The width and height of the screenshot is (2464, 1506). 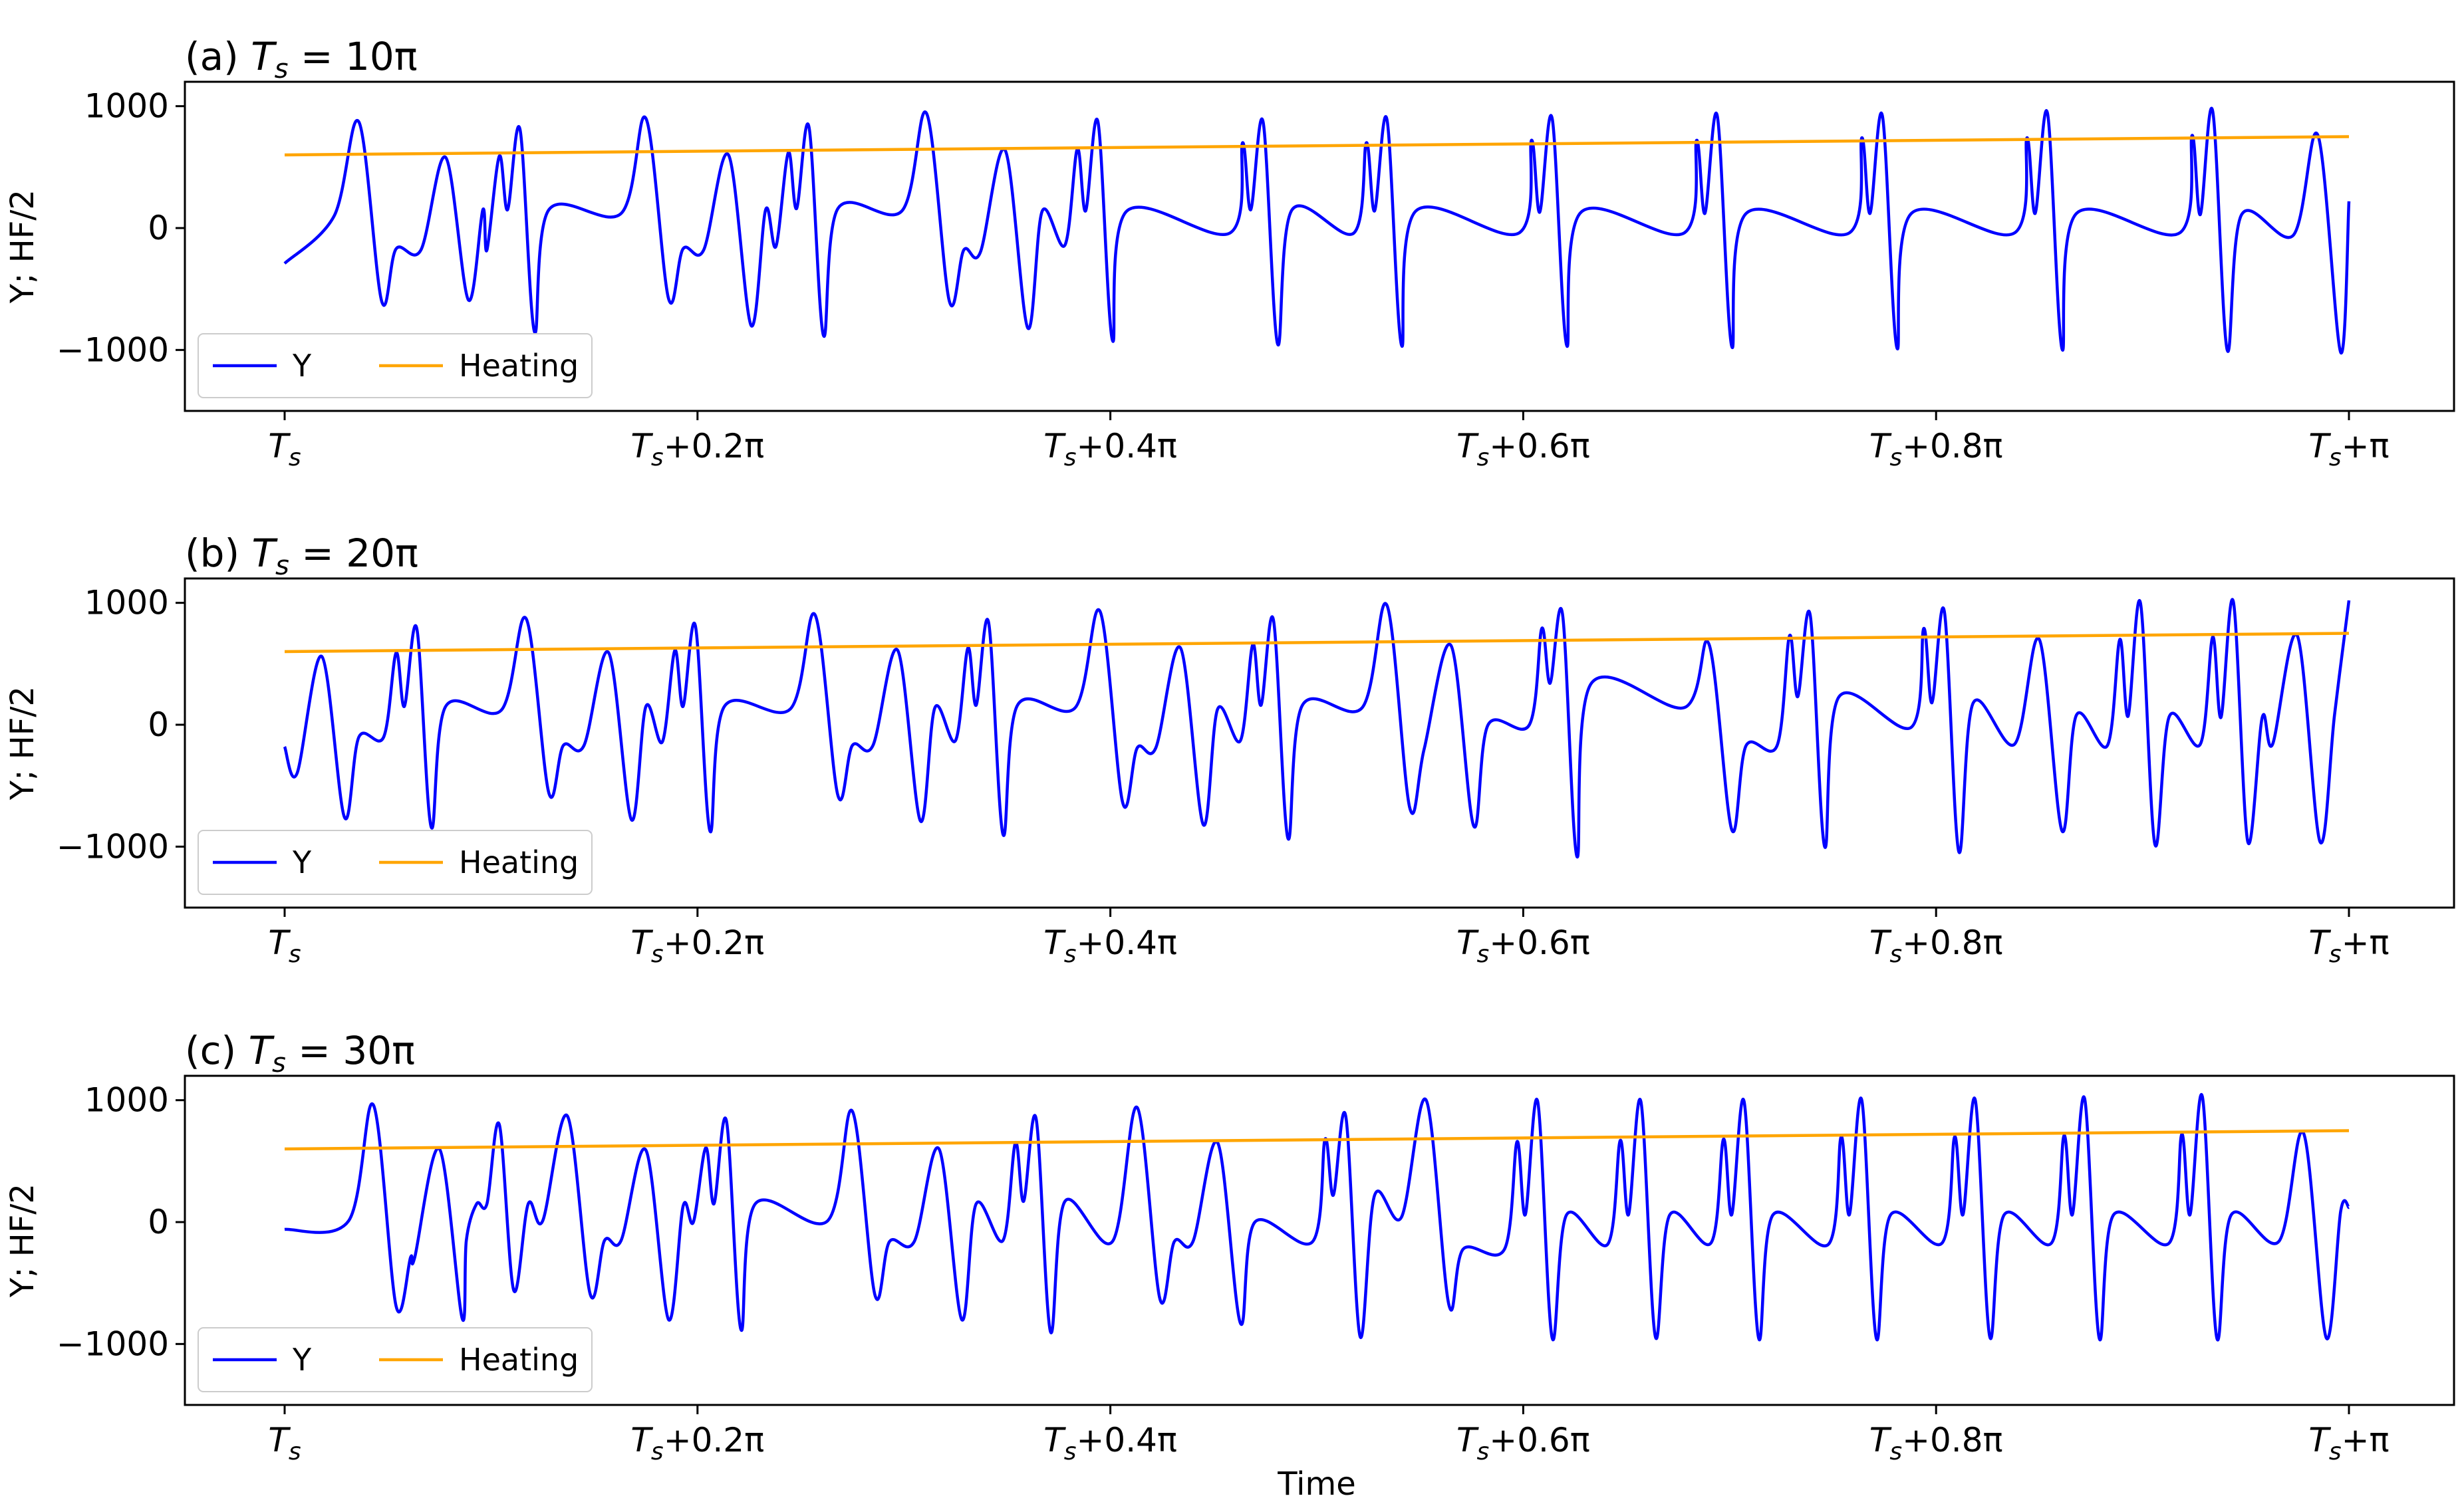 What do you see at coordinates (264, 57) in the screenshot?
I see `title-variable: T` at bounding box center [264, 57].